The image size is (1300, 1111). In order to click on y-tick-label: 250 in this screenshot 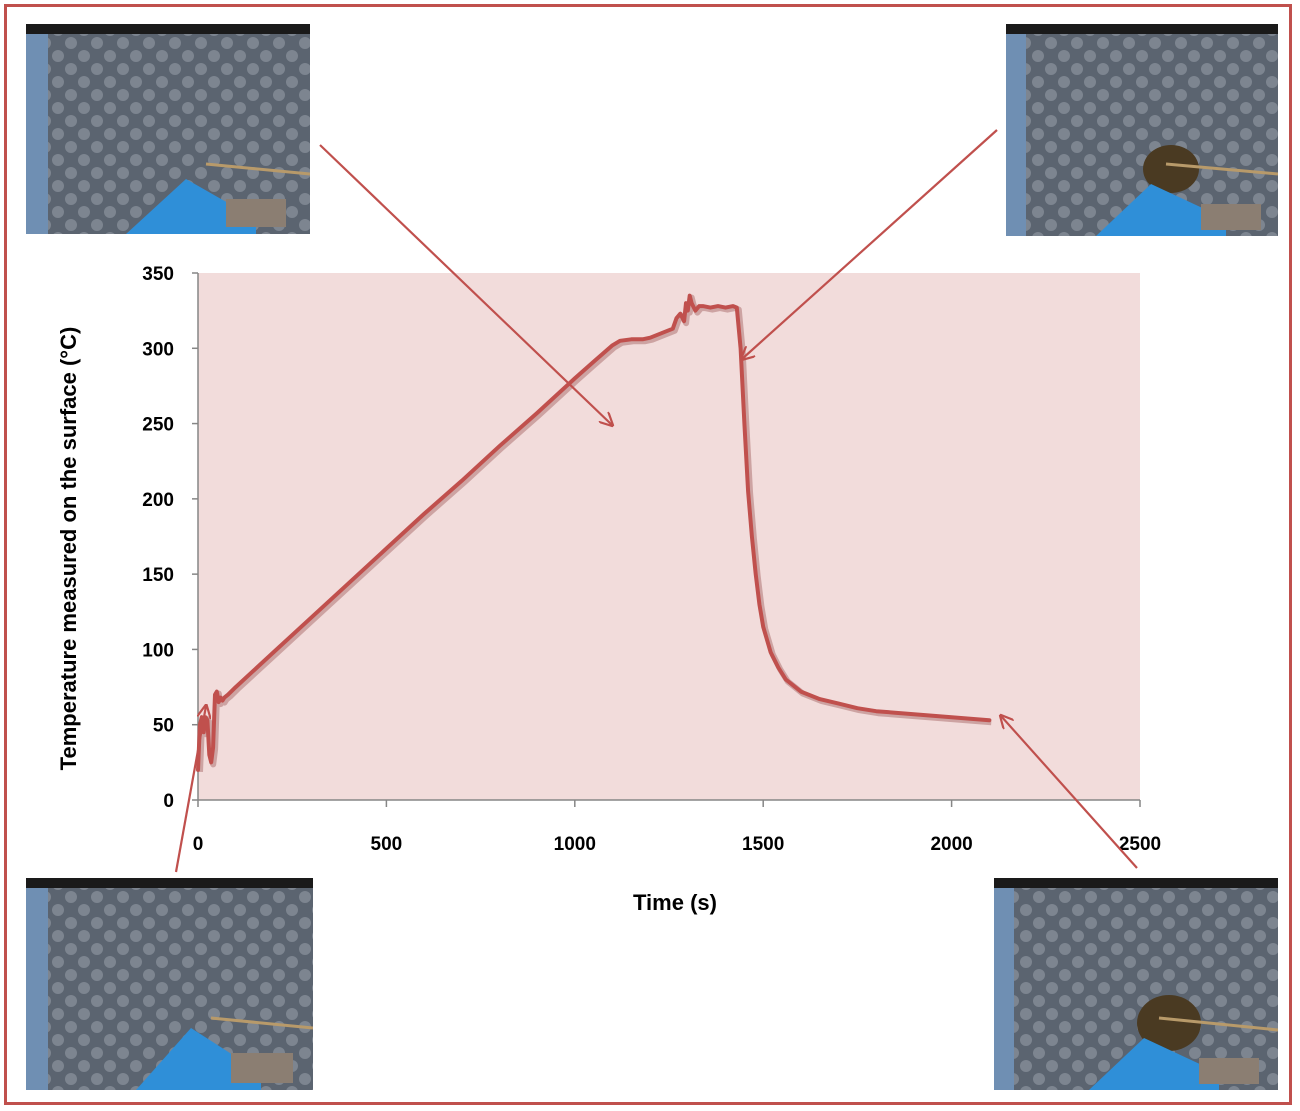, I will do `click(158, 425)`.